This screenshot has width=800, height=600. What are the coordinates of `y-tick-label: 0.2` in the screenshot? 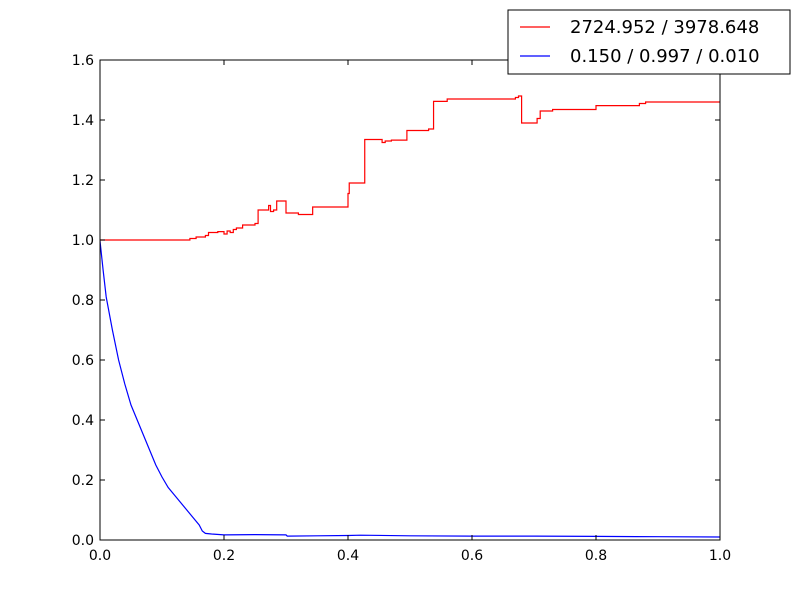 It's located at (83, 481).